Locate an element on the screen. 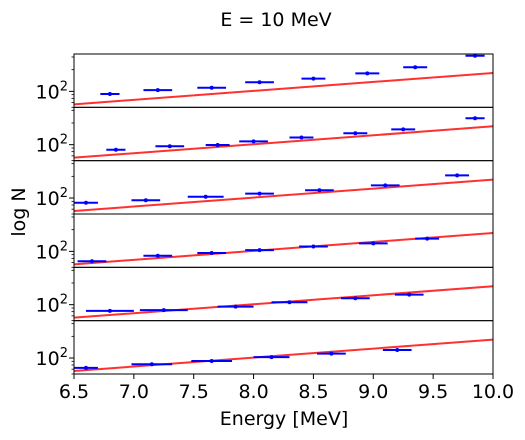 This screenshot has width=525, height=440. panel-2: 102 is located at coordinates (265, 134).